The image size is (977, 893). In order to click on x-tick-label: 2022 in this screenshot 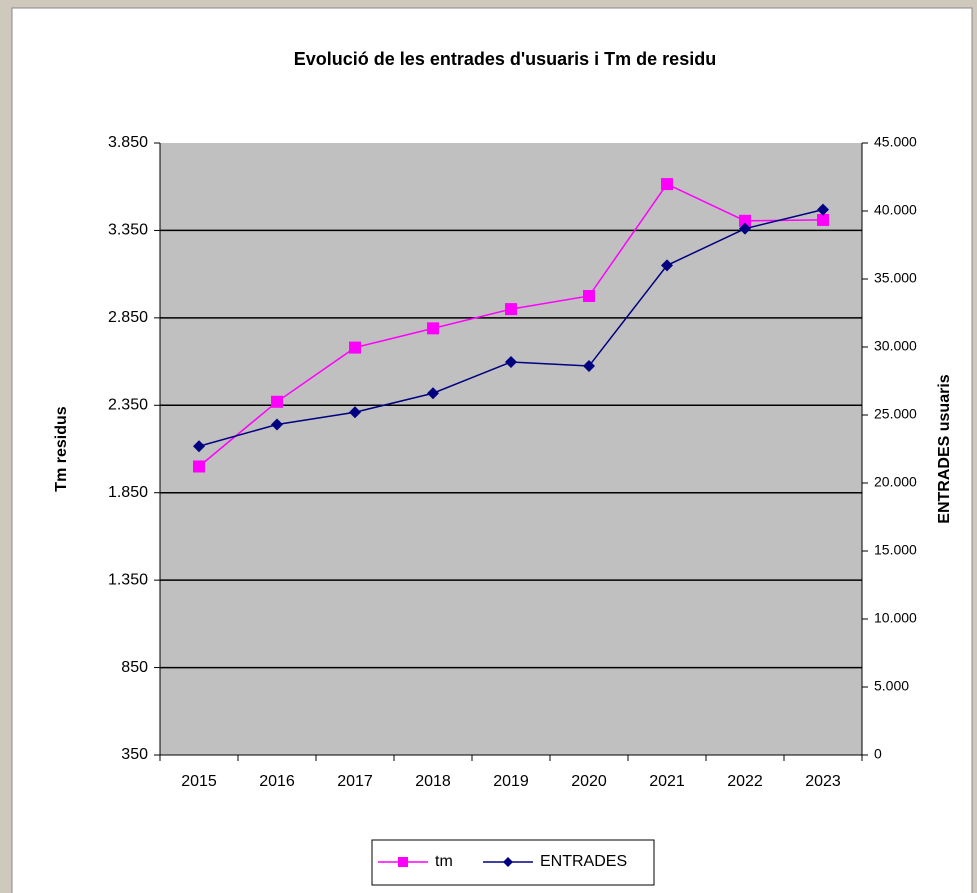, I will do `click(745, 781)`.